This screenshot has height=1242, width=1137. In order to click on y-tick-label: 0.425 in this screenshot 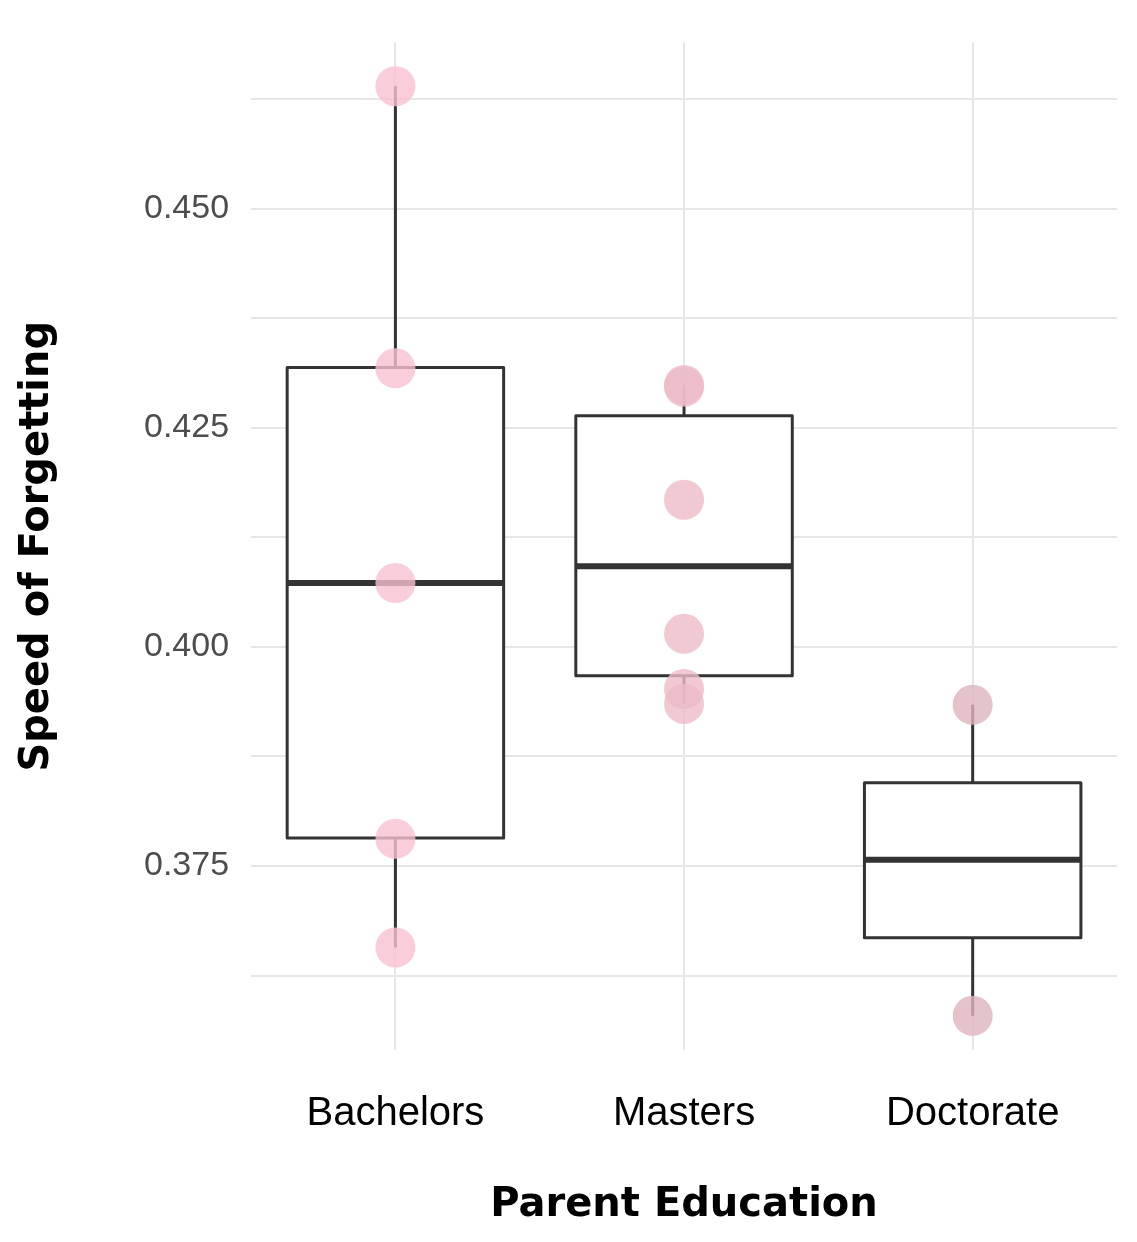, I will do `click(186, 425)`.